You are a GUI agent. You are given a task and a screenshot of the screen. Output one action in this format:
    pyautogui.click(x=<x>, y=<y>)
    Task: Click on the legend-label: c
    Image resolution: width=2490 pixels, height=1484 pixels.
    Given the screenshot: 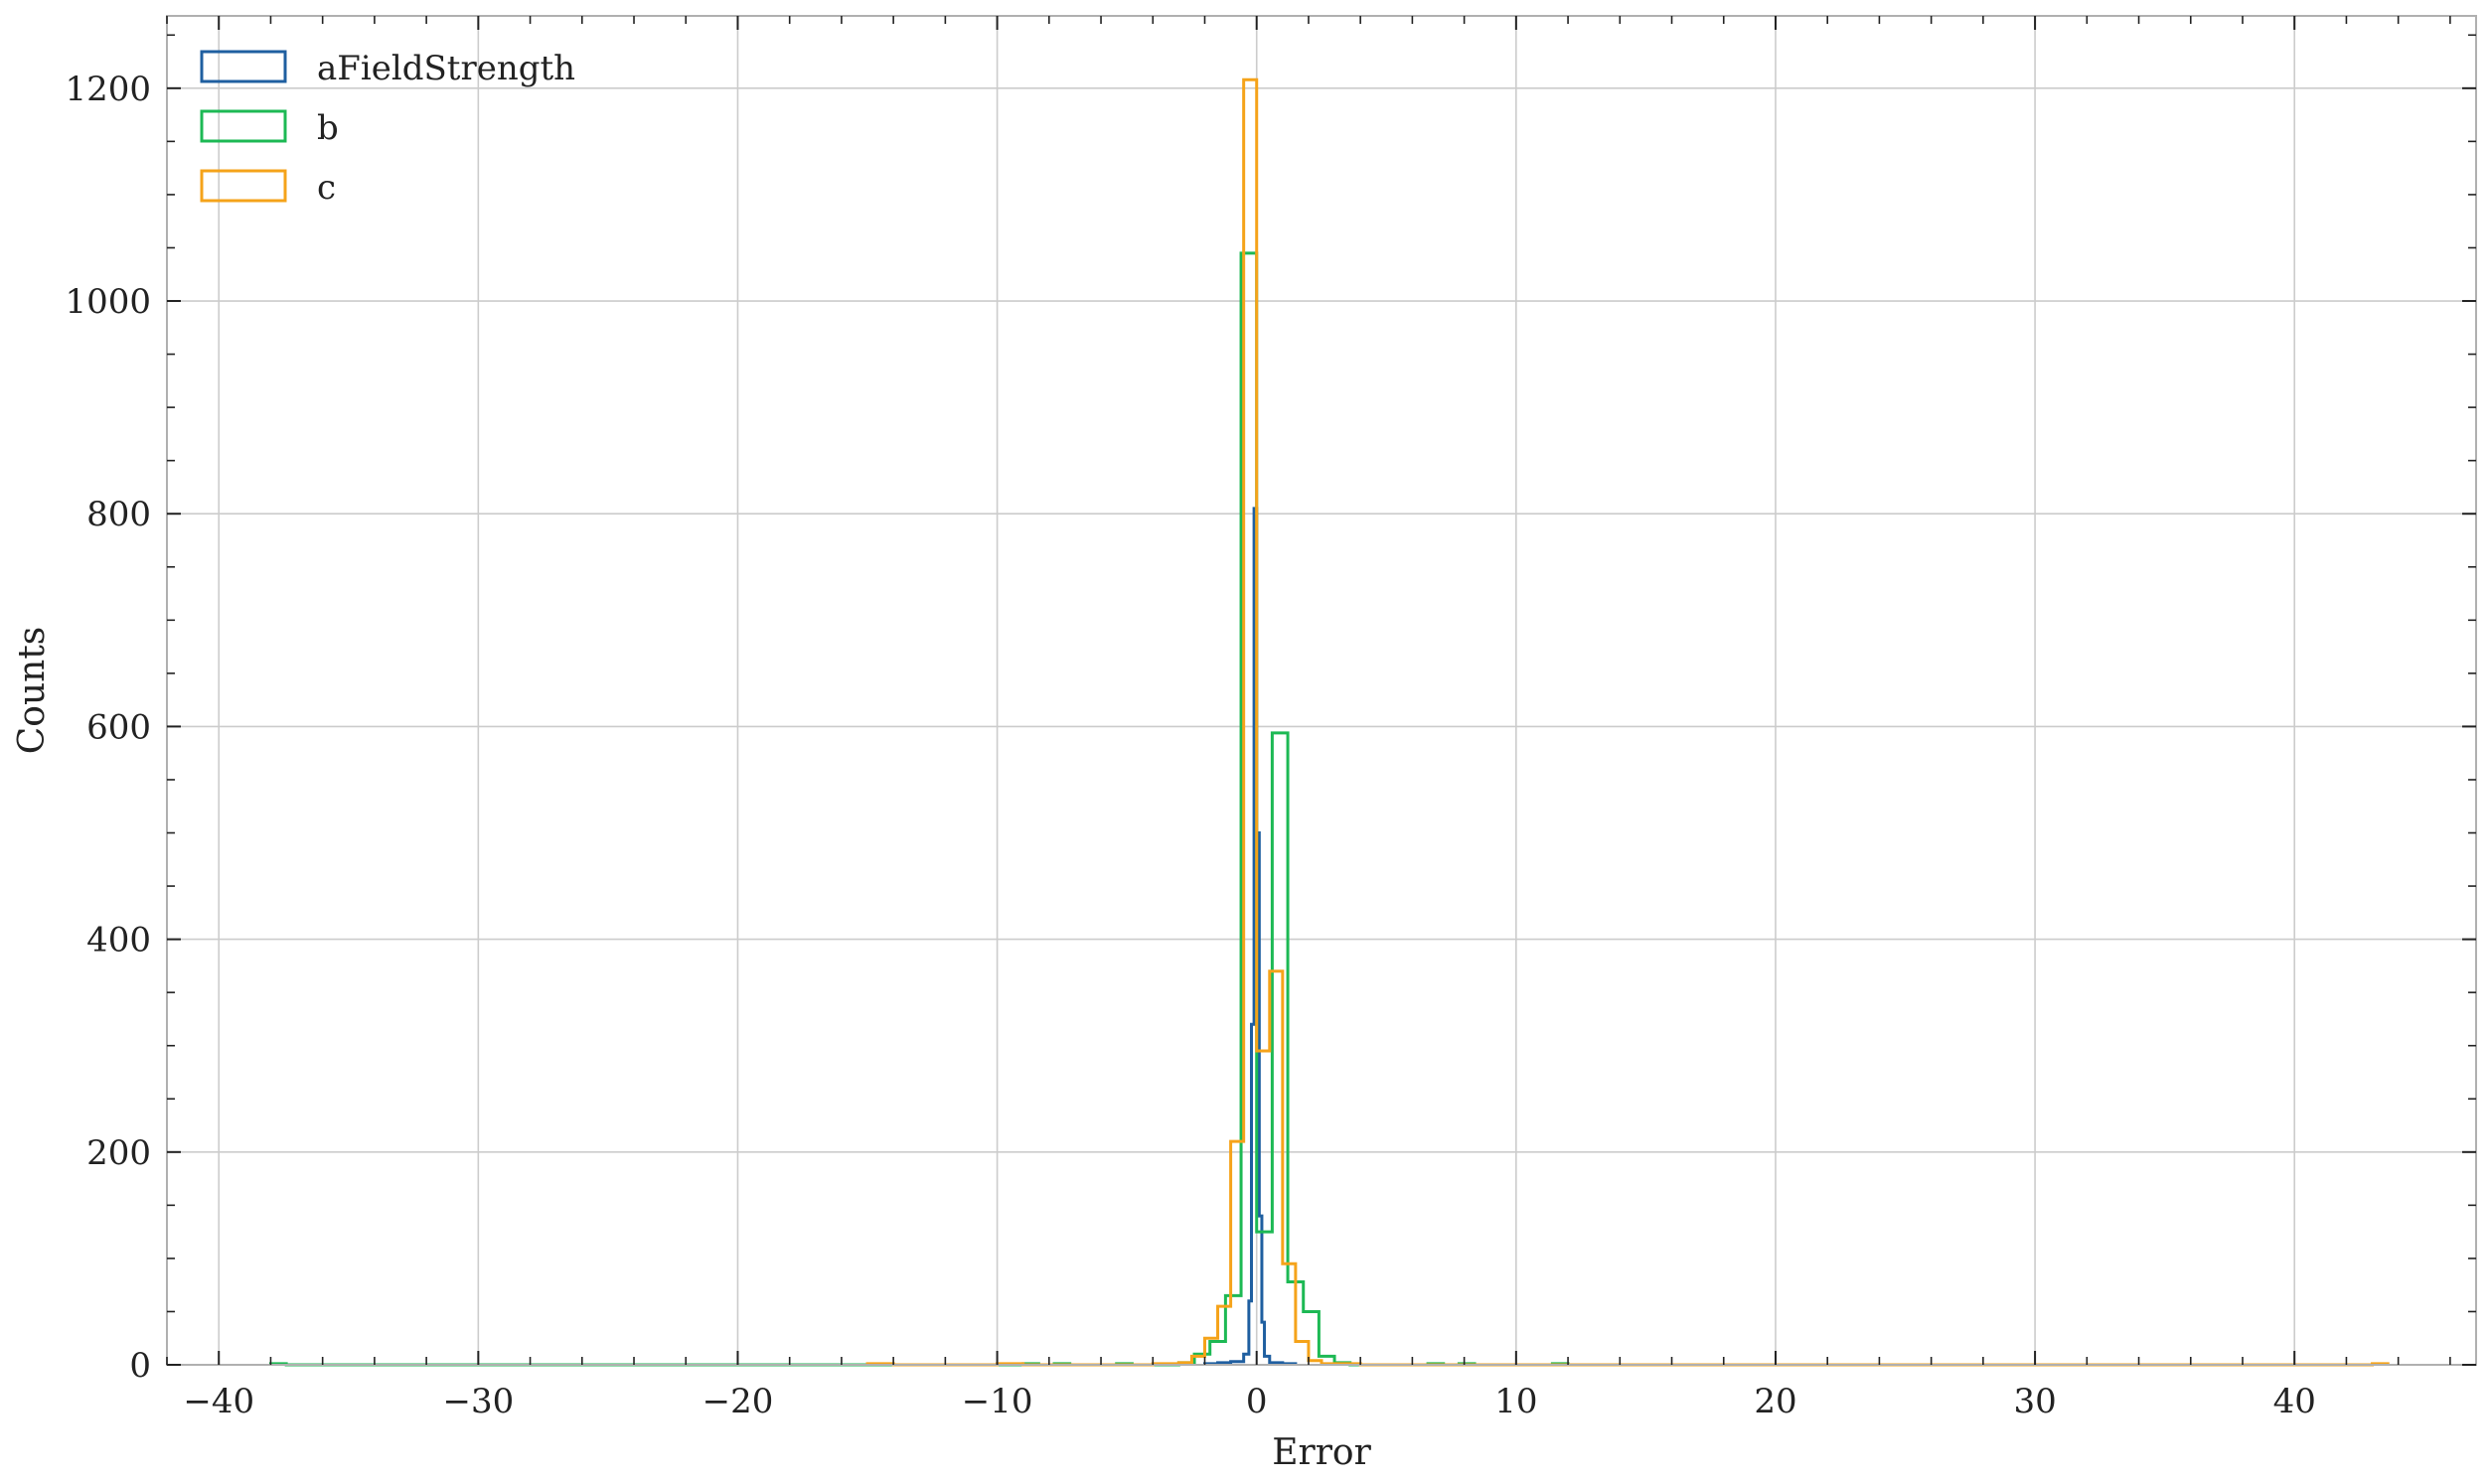 What is the action you would take?
    pyautogui.click(x=326, y=188)
    